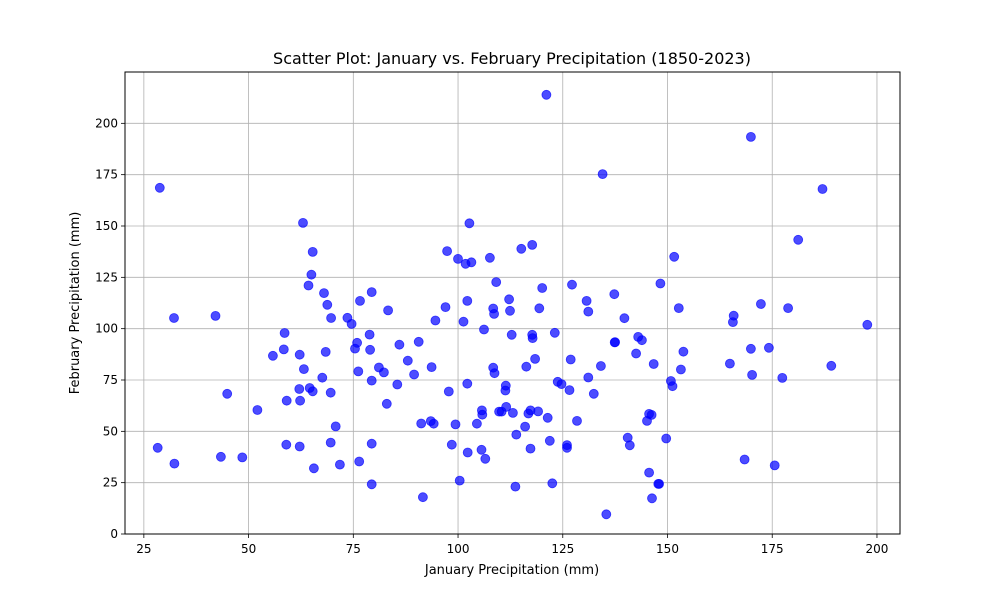 The image size is (1000, 605). What do you see at coordinates (106, 123) in the screenshot?
I see `y-tick-label: 200` at bounding box center [106, 123].